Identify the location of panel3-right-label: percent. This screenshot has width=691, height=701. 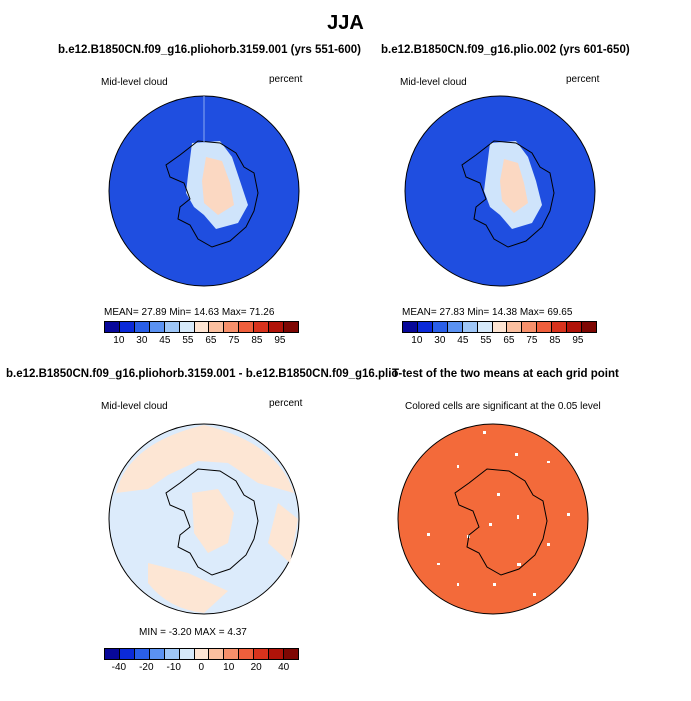
(286, 403).